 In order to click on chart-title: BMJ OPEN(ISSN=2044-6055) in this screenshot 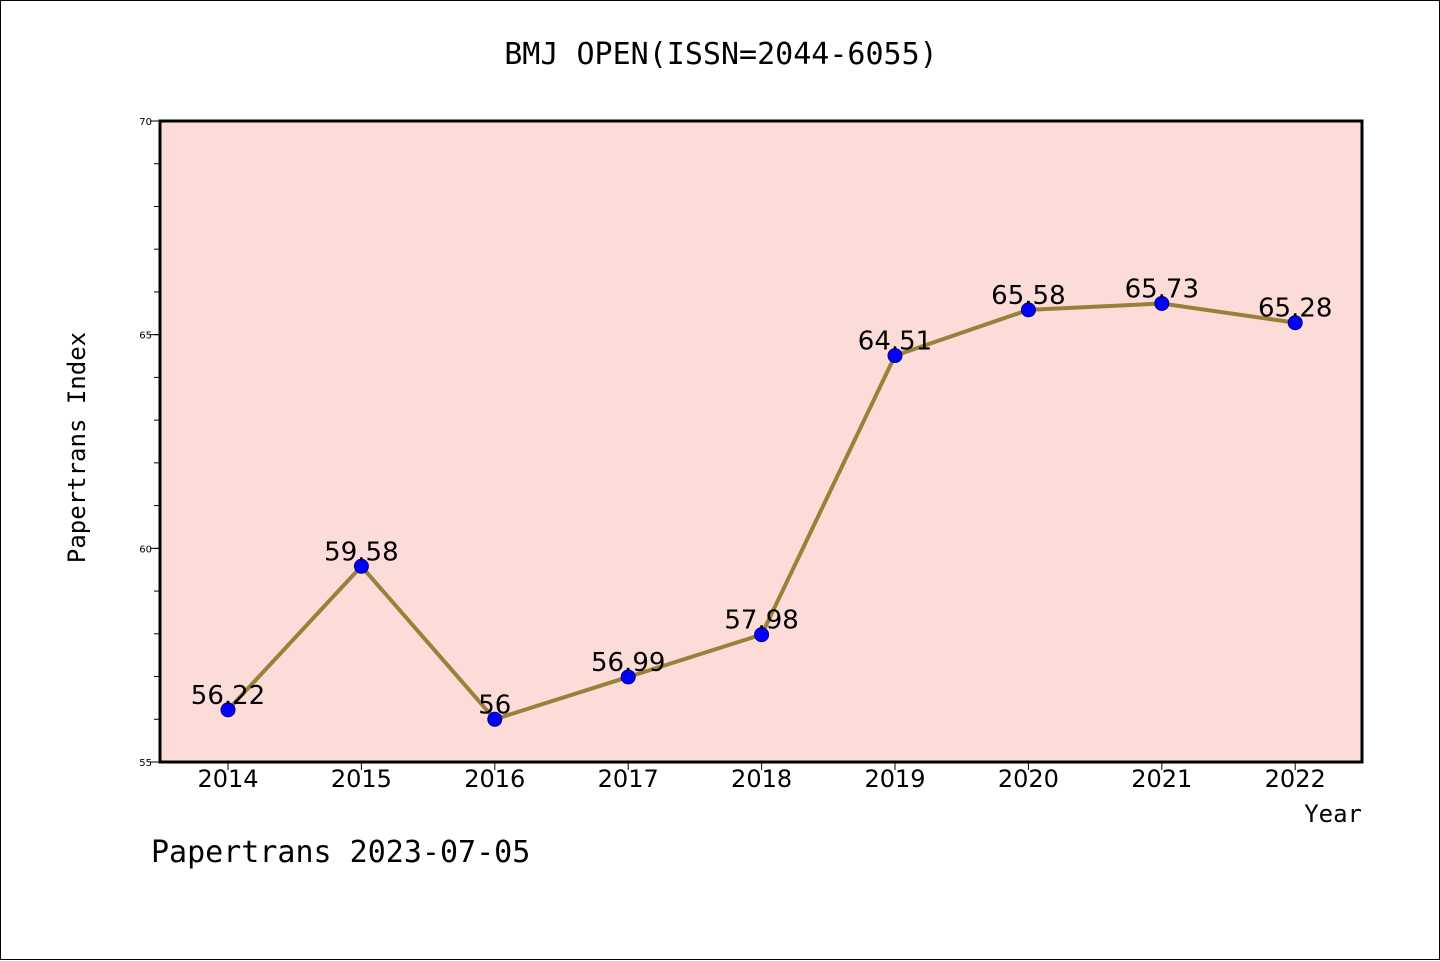, I will do `click(721, 54)`.